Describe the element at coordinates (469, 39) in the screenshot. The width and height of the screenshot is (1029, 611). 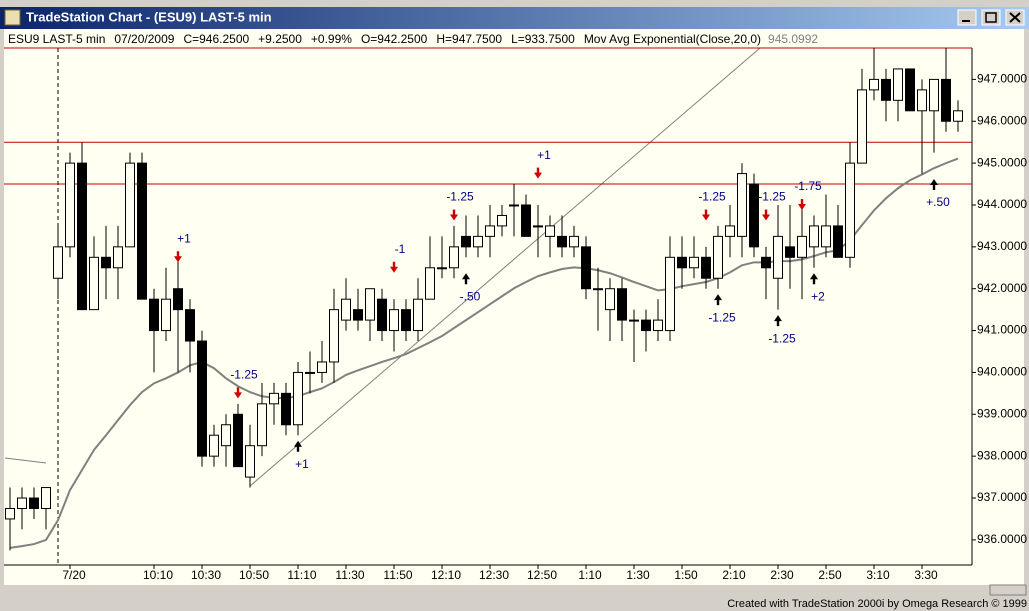
I see `info-item: H=947.7500` at that location.